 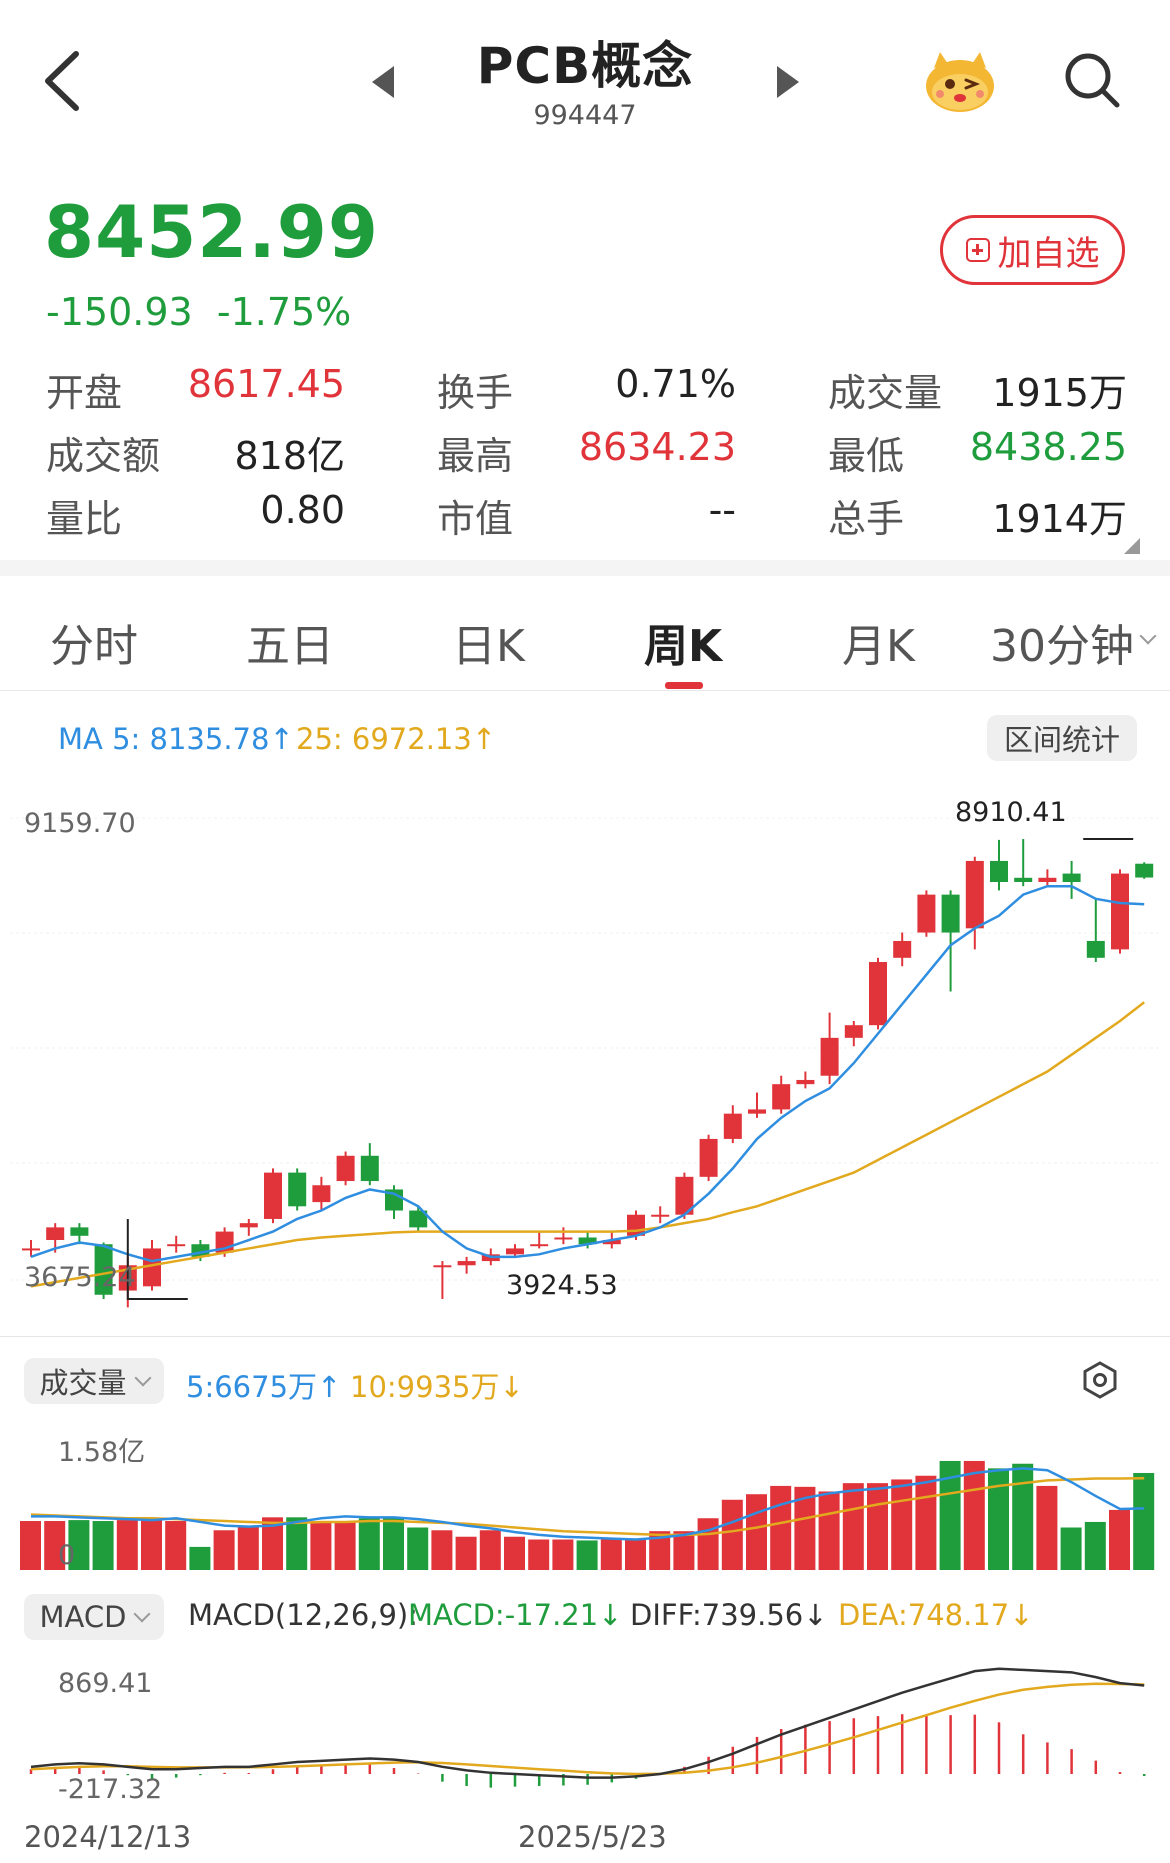 What do you see at coordinates (585, 690) in the screenshot?
I see `tabs-divider` at bounding box center [585, 690].